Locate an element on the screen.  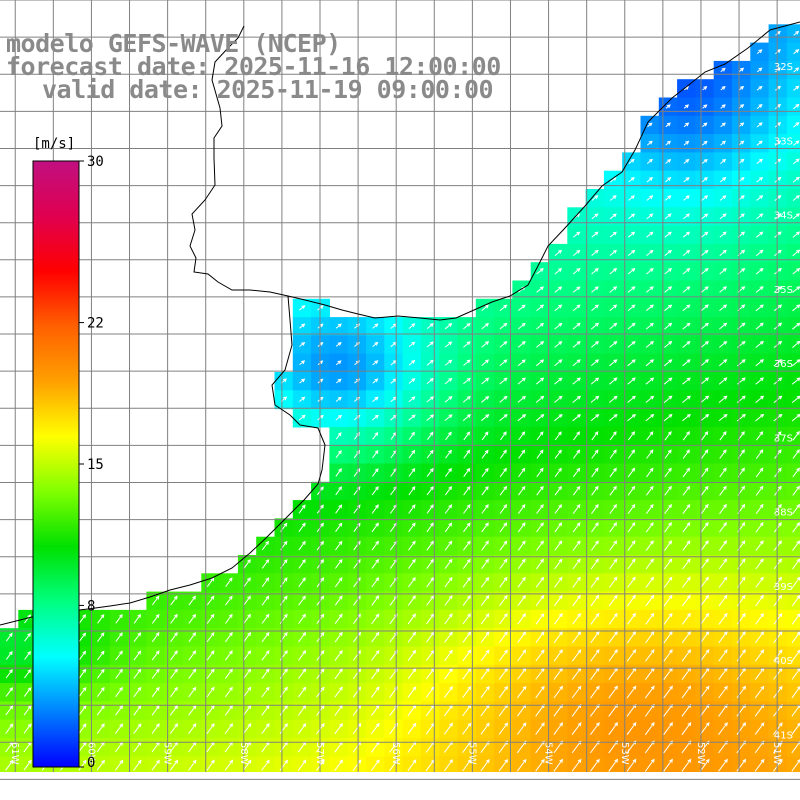
lon-label: 57W is located at coordinates (319, 753).